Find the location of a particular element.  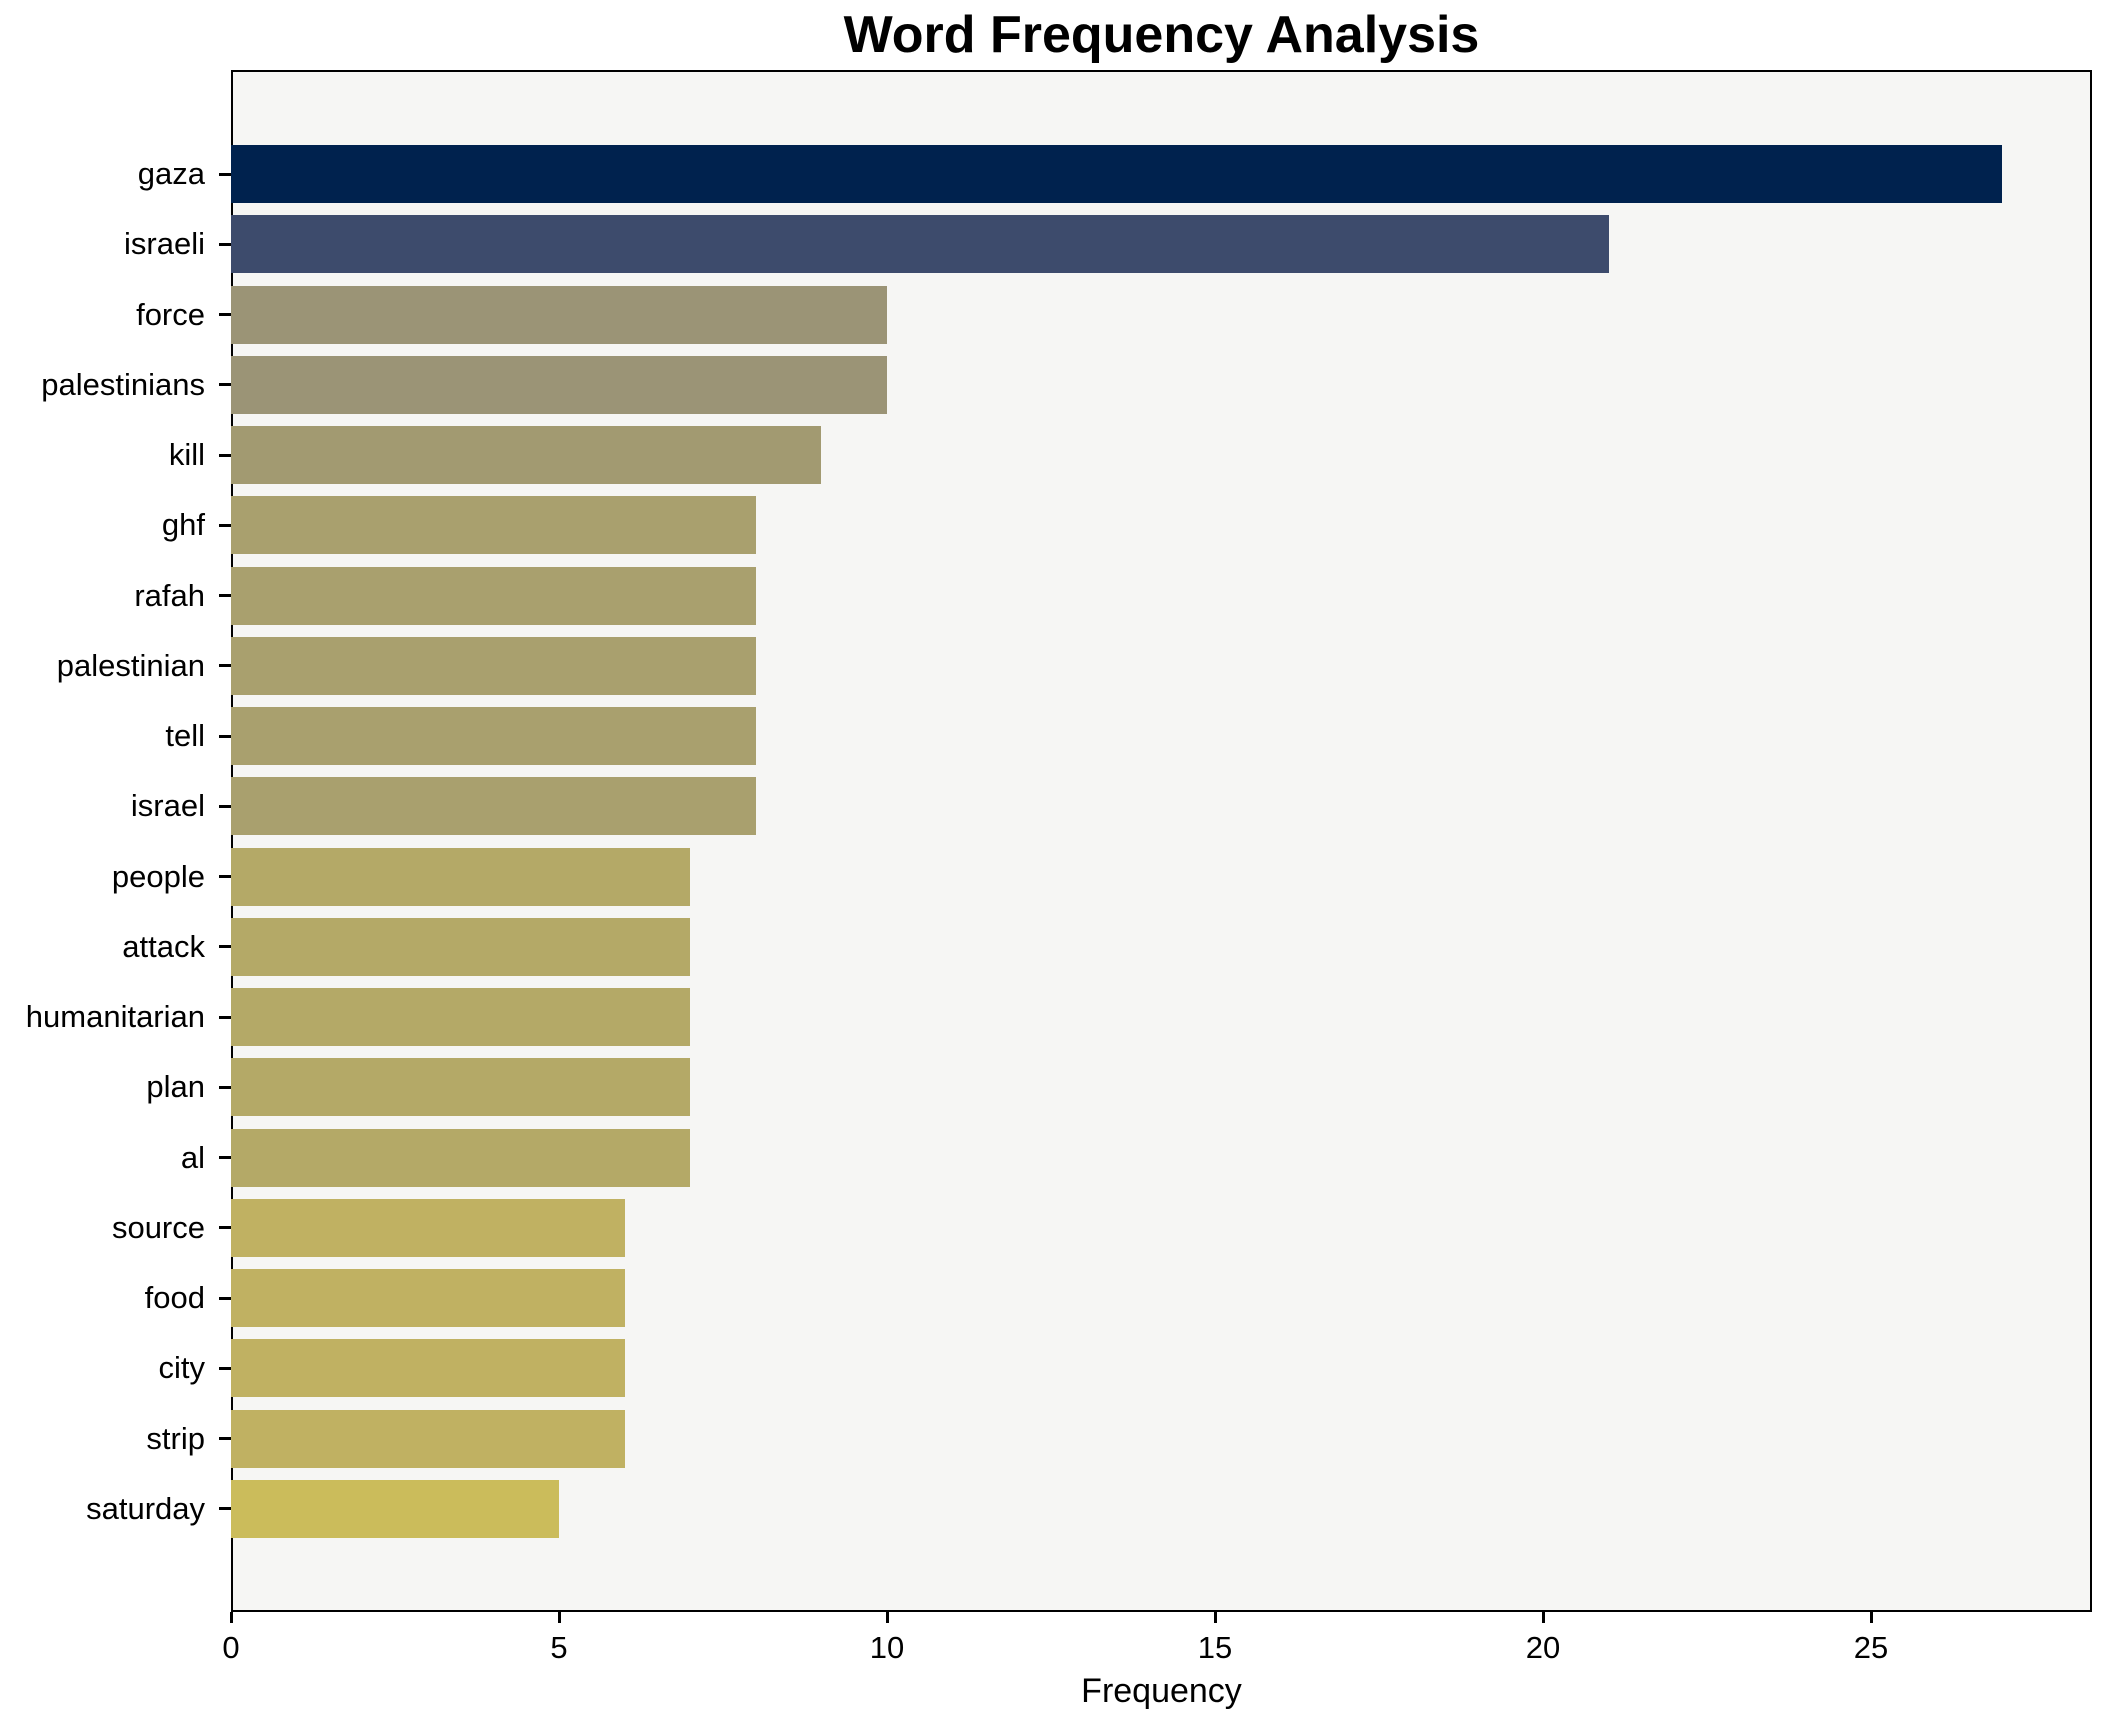

bar-row: israel is located at coordinates (1056, 806).